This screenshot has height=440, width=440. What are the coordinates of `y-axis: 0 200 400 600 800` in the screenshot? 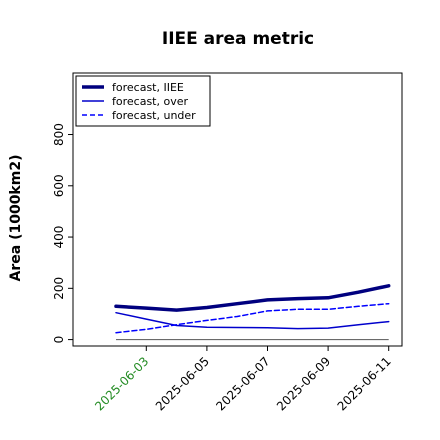 It's located at (62, 233).